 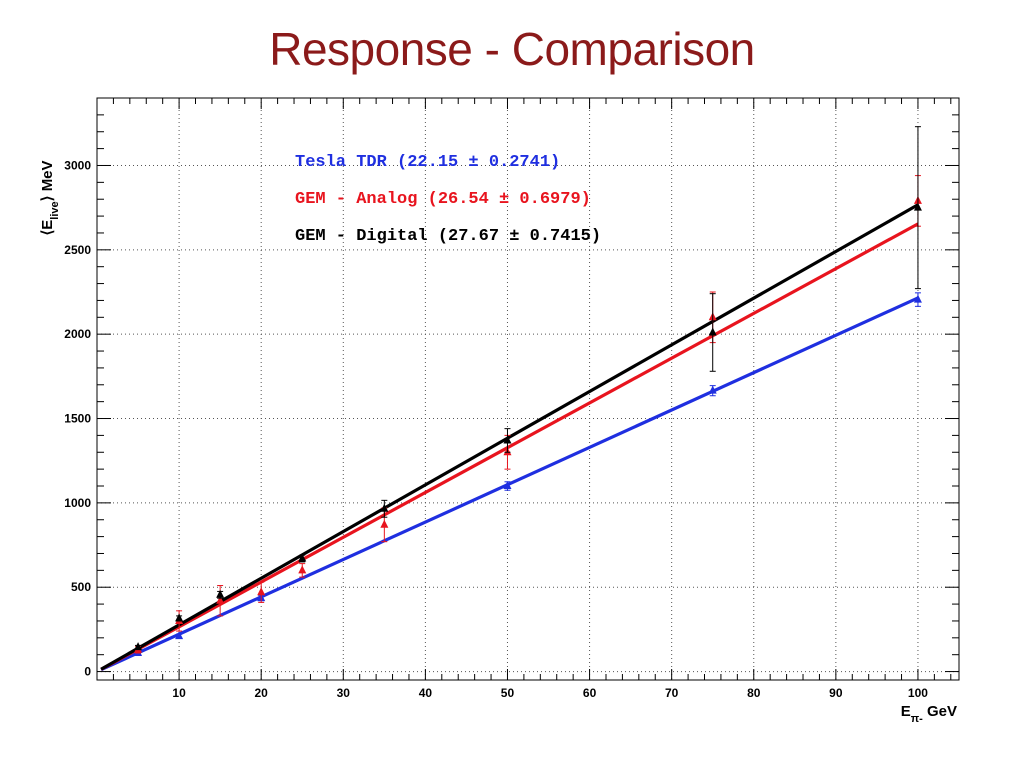 I want to click on y-tick-label: 500, so click(x=81, y=587).